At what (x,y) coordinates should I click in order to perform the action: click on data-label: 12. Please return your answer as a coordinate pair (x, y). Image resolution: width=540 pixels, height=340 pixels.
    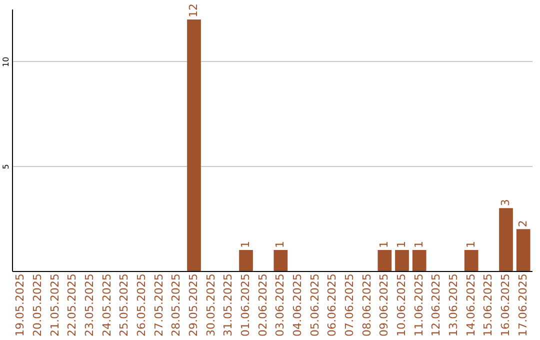
    Looking at the image, I should click on (193, 10).